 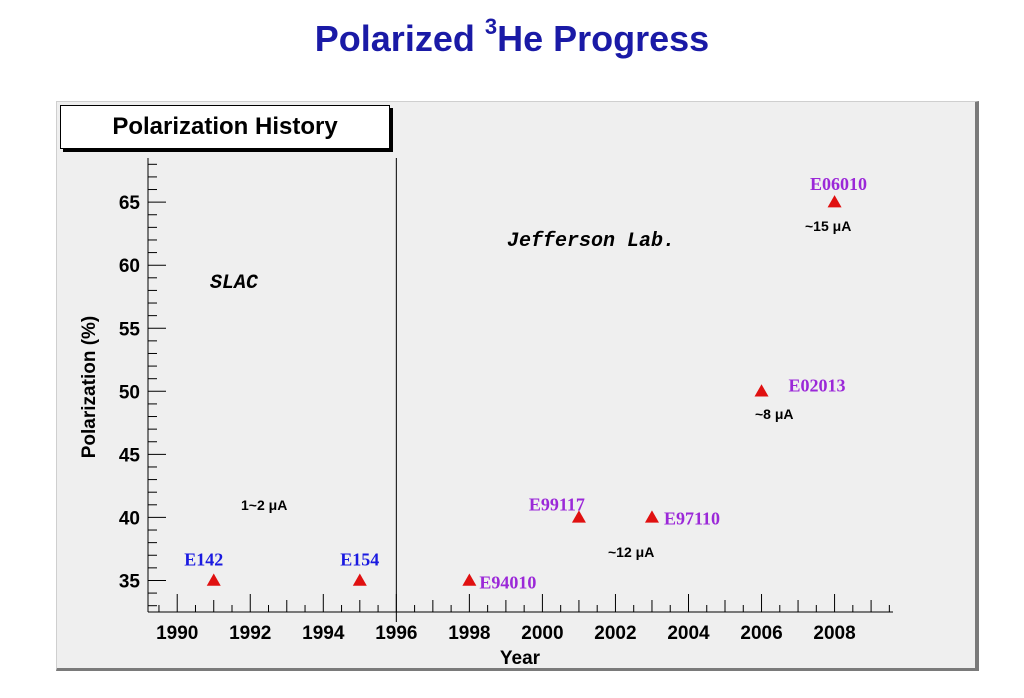 What do you see at coordinates (359, 579) in the screenshot?
I see `point-marker-e154` at bounding box center [359, 579].